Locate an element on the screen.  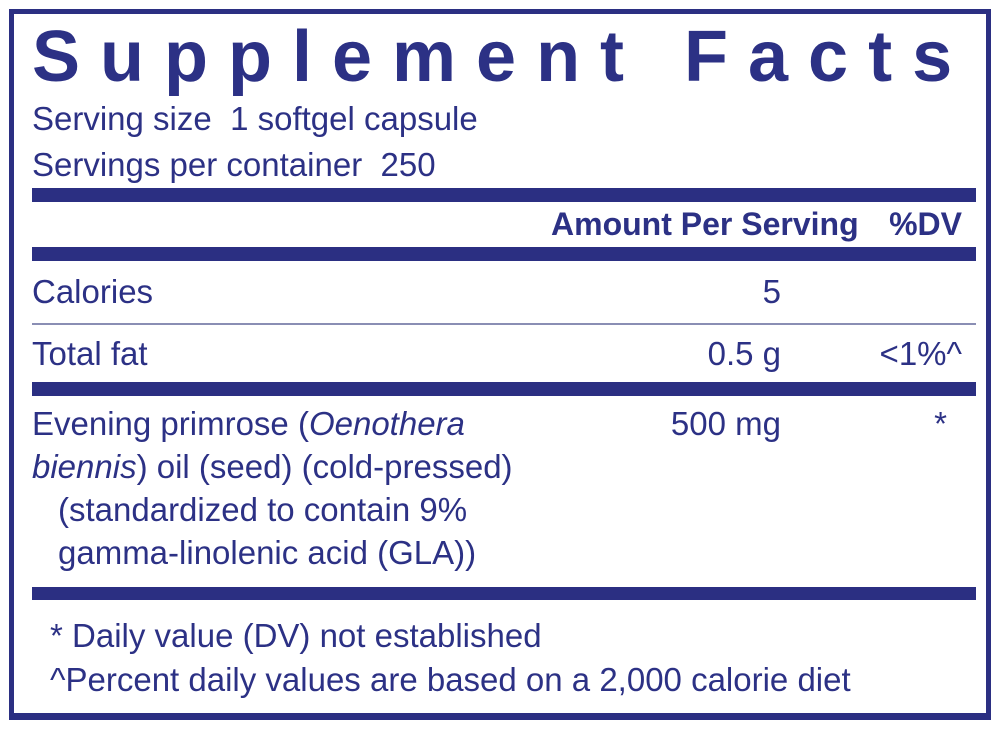
nutrient-row-calories: Calories 5 is located at coordinates (504, 292).